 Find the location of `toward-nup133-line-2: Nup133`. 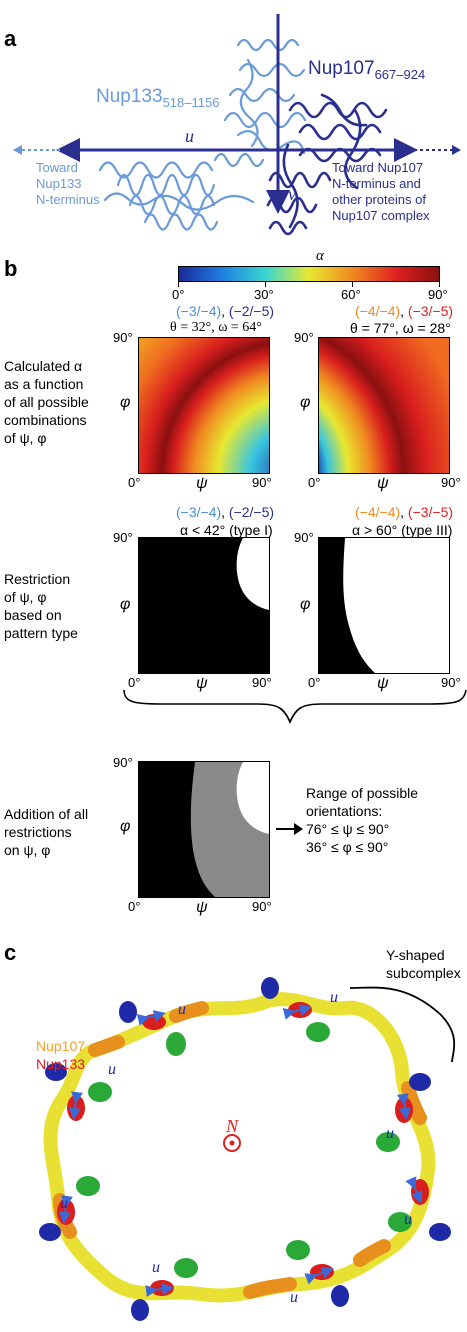

toward-nup133-line-2: Nup133 is located at coordinates (59, 183).